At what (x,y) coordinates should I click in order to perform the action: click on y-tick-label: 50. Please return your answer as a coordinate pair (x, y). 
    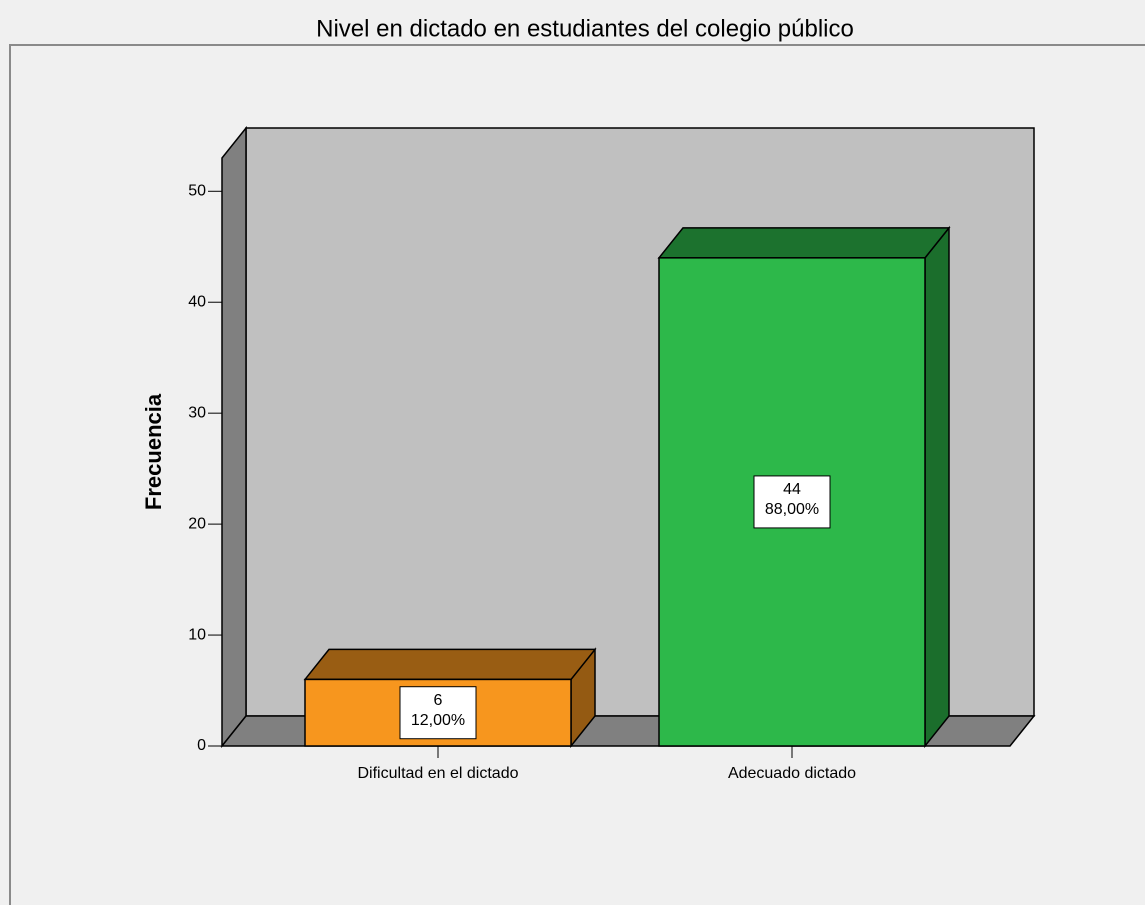
    Looking at the image, I should click on (197, 191).